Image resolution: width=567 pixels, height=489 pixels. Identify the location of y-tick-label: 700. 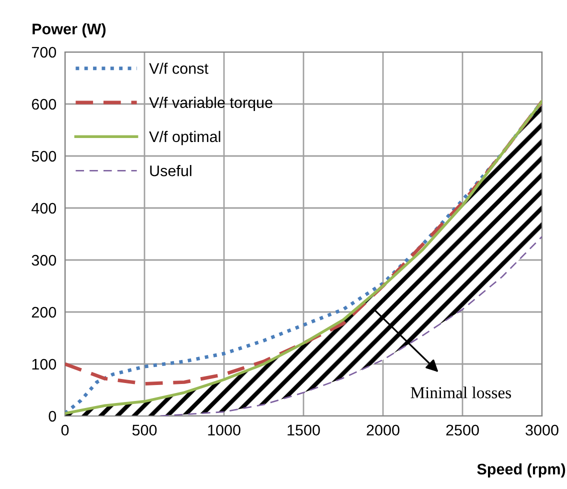
(44, 52).